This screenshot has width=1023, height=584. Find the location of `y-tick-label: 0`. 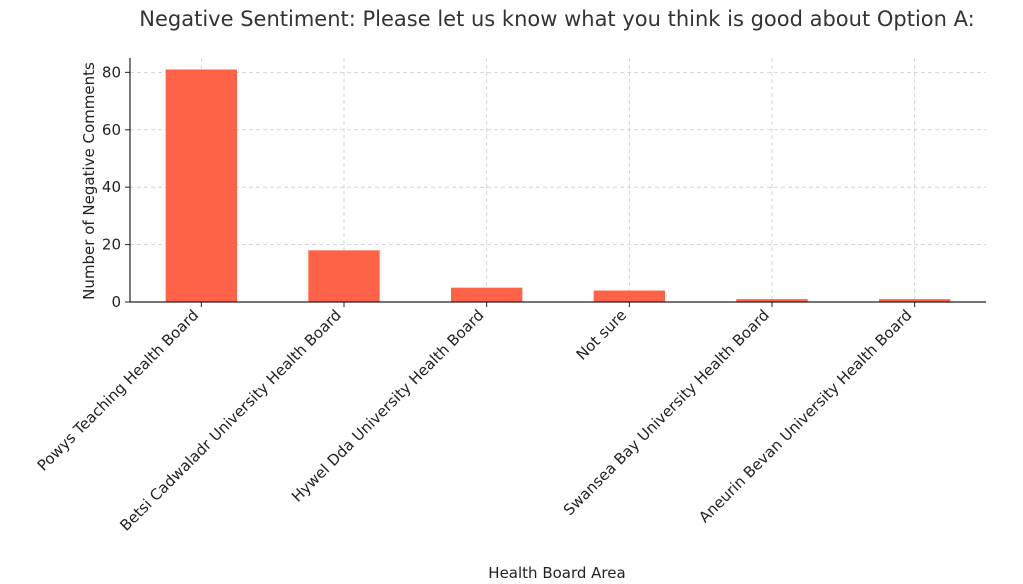

y-tick-label: 0 is located at coordinates (116, 302).